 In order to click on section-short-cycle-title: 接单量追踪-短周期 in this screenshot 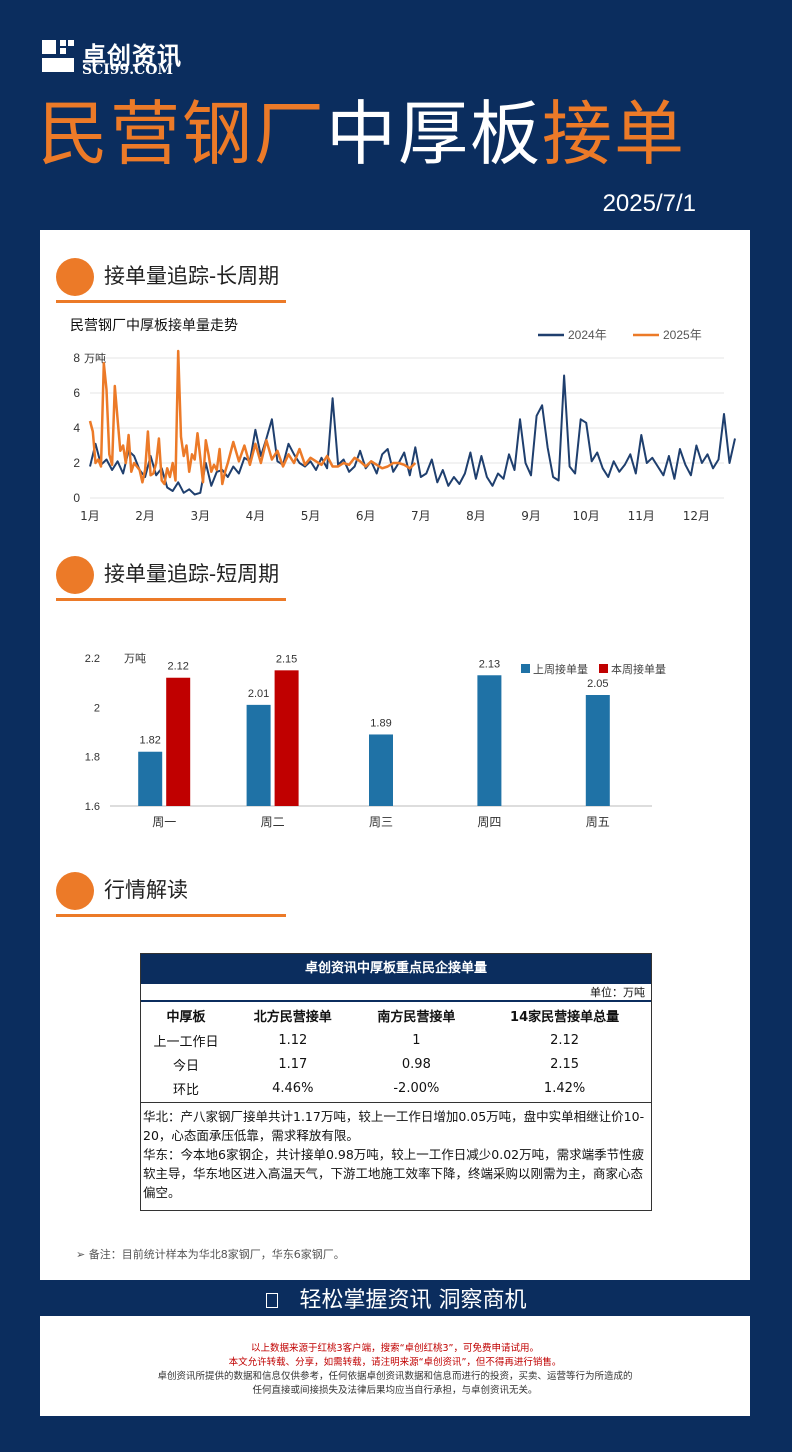, I will do `click(192, 574)`.